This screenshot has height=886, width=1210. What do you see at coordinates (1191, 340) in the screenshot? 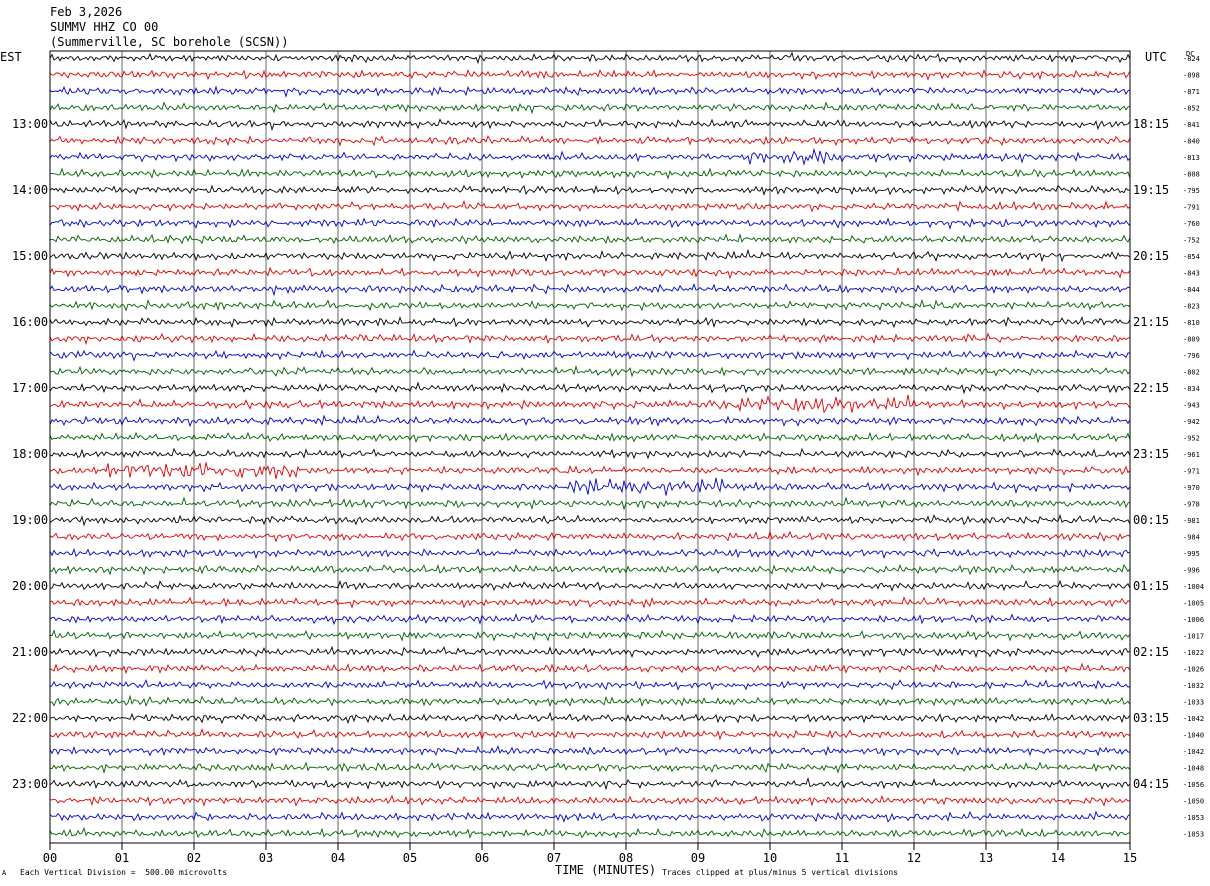
I see `dc-offset-label: -809` at bounding box center [1191, 340].